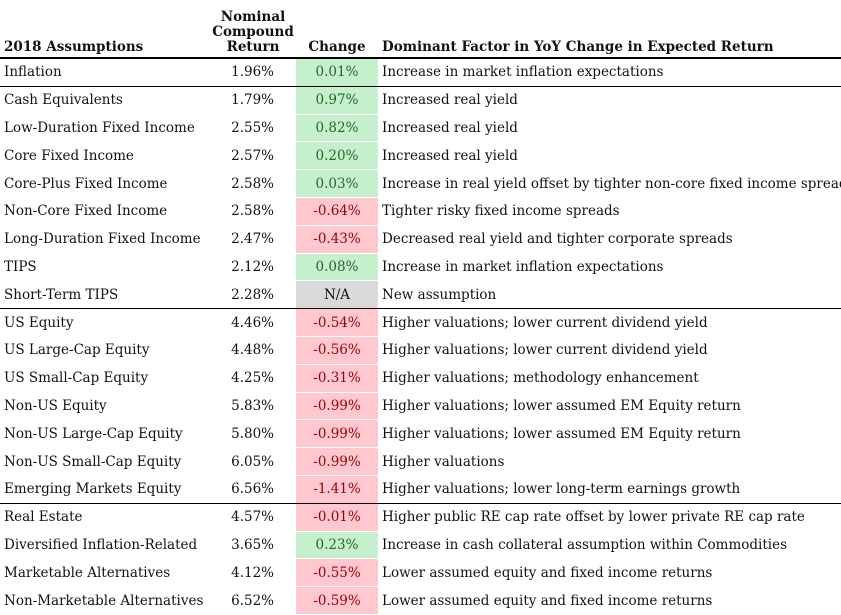 The height and width of the screenshot is (615, 841). What do you see at coordinates (69, 155) in the screenshot?
I see `asset-class-cell: Core Fixed Income` at bounding box center [69, 155].